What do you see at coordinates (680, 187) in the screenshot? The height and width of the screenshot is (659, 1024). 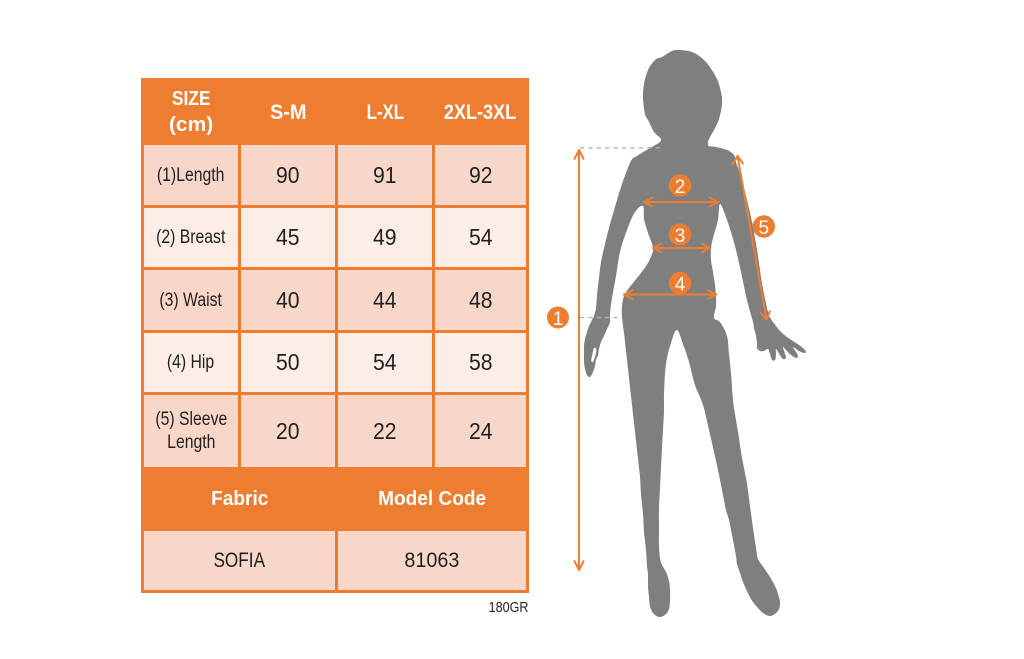 I see `svg-text: 2` at bounding box center [680, 187].